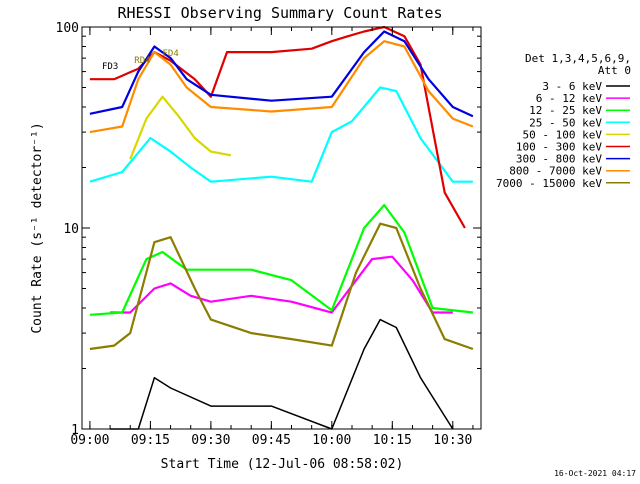 The height and width of the screenshot is (484, 640). Describe the element at coordinates (563, 134) in the screenshot. I see `legend-label: 50 - 100 keV` at that location.